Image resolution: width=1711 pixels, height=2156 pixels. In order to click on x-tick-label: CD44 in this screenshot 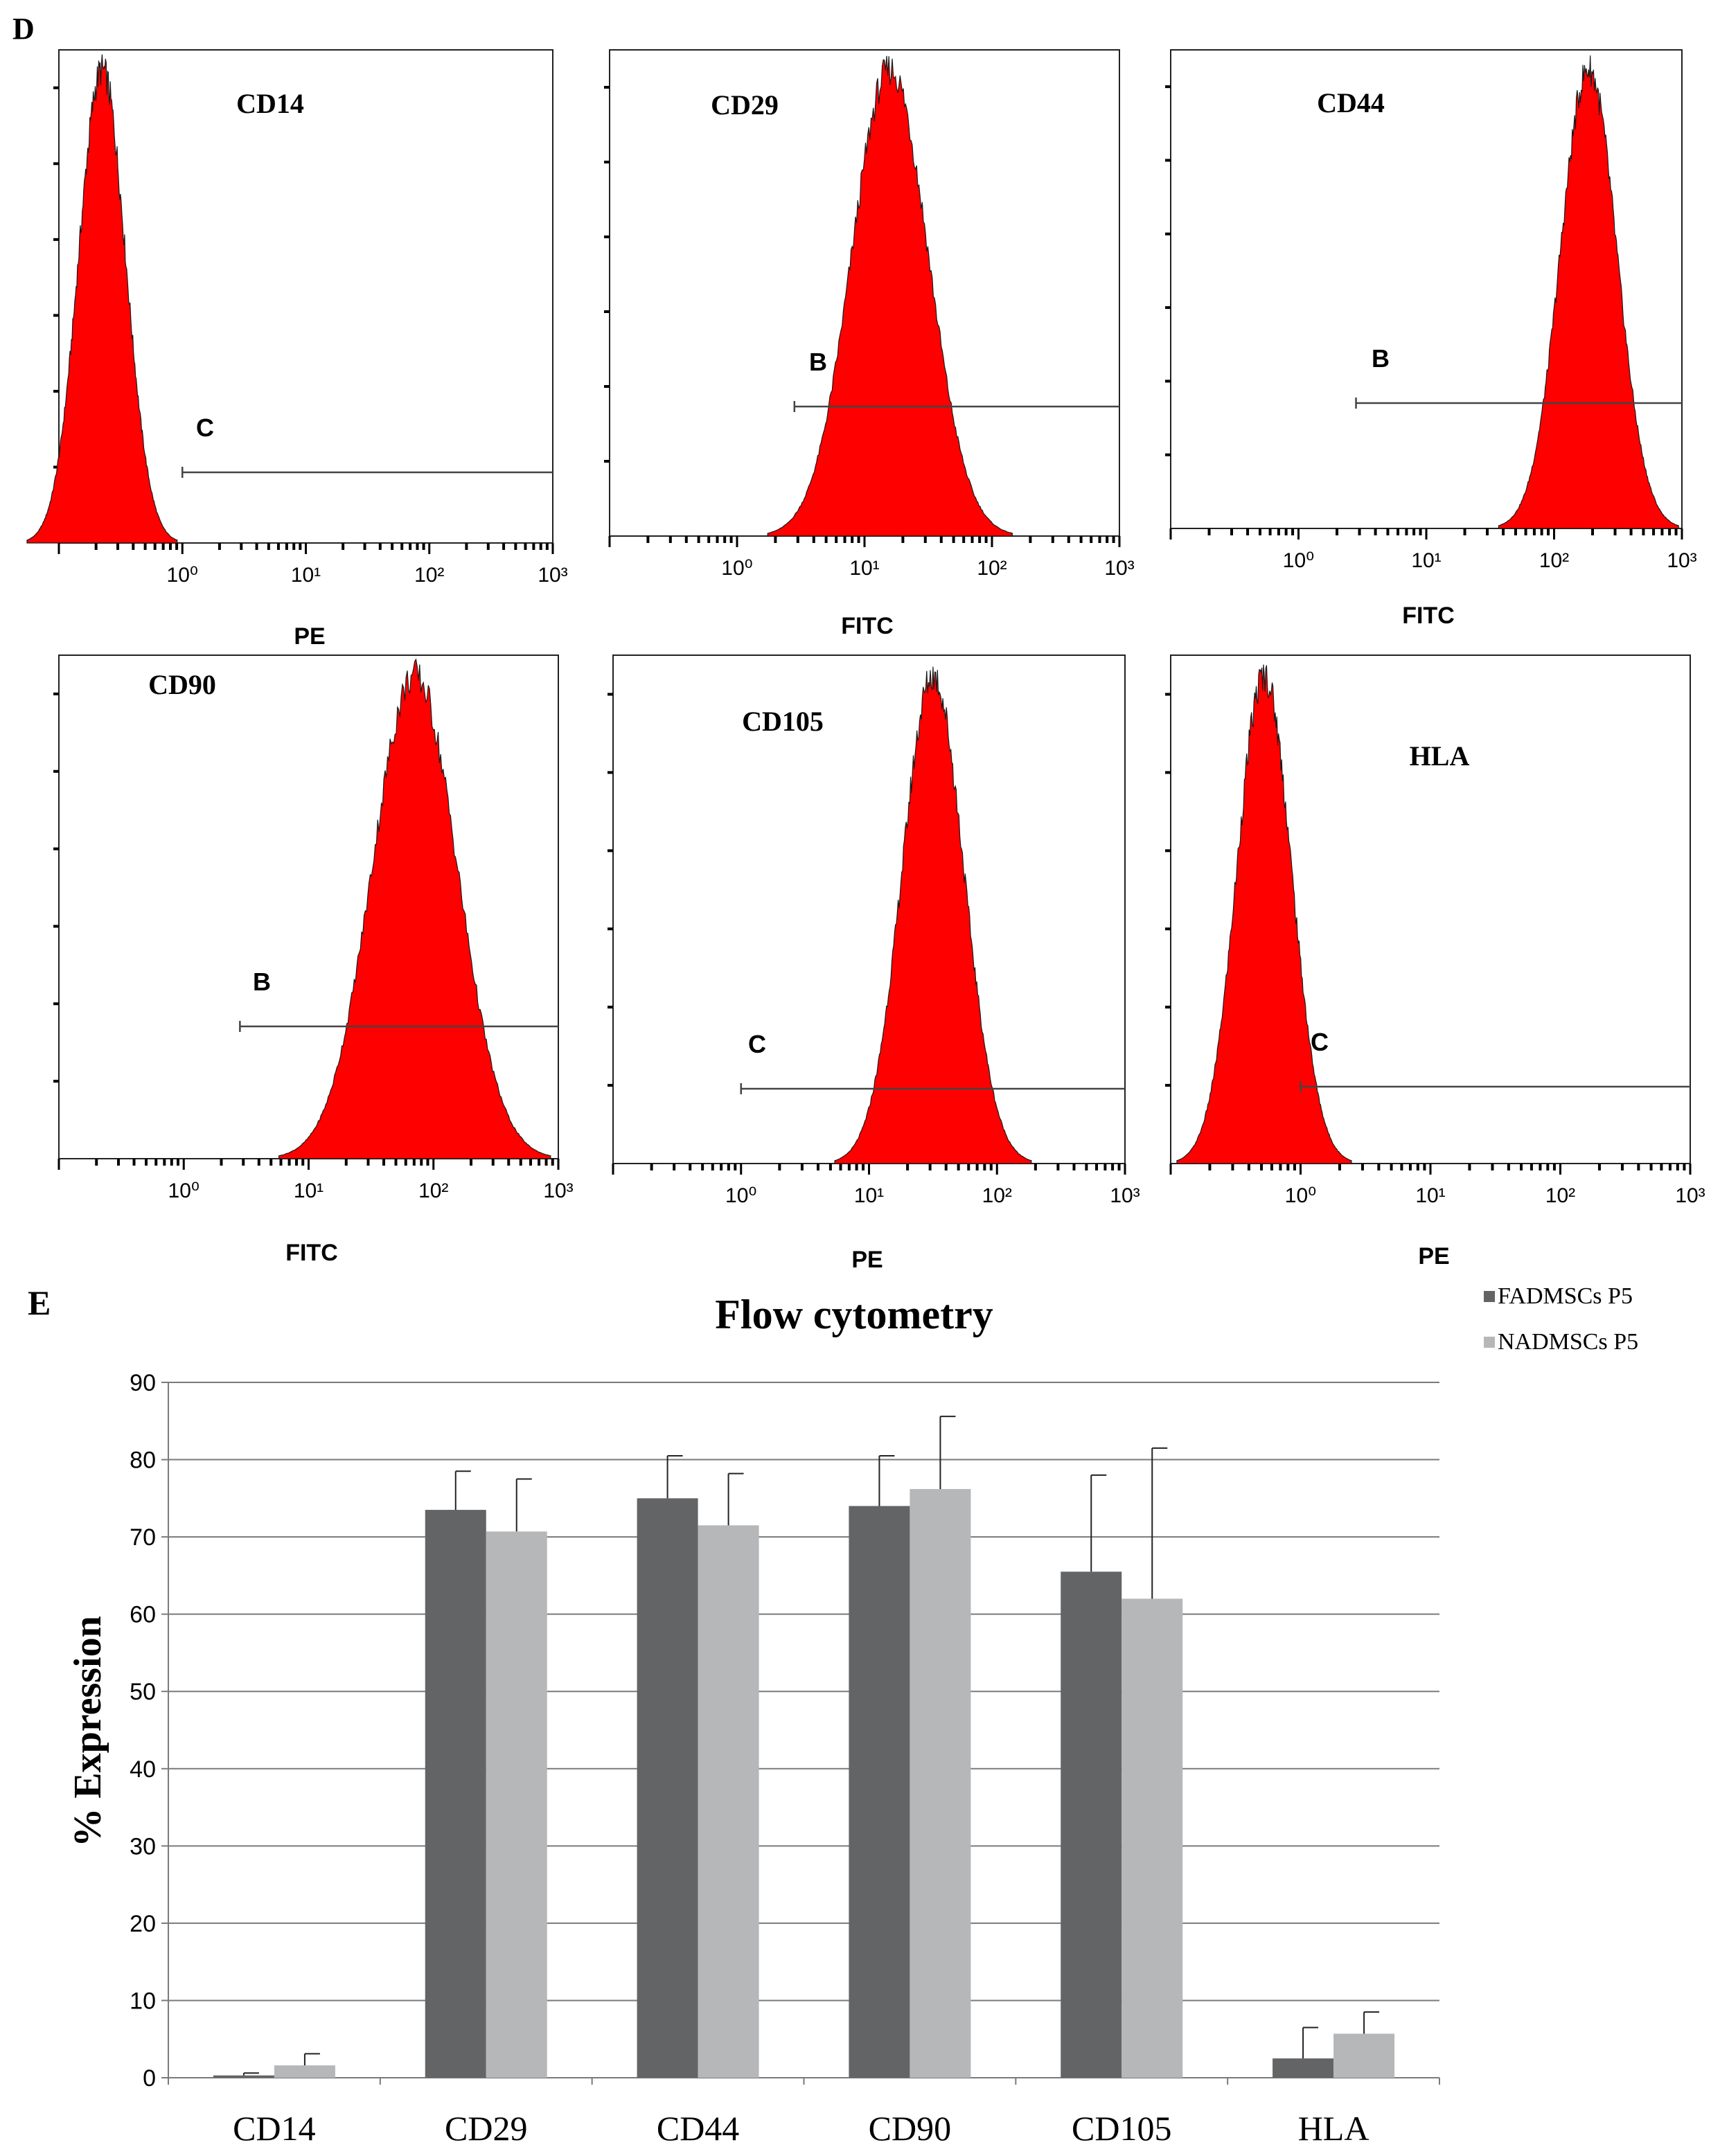, I will do `click(698, 2128)`.